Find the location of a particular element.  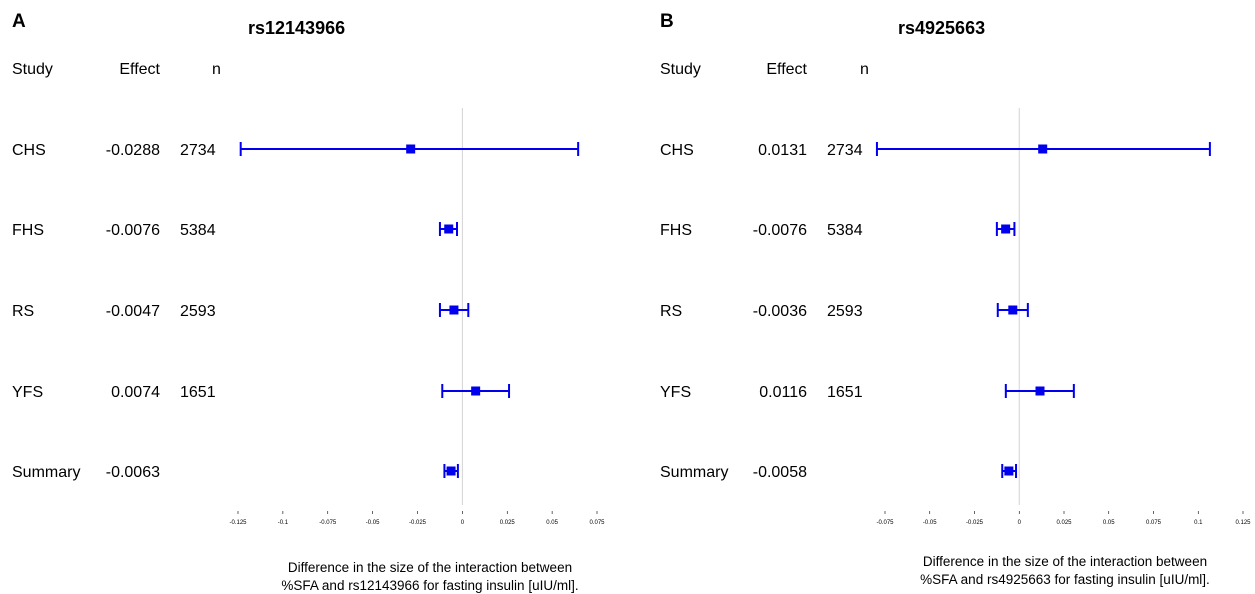

panel-a-row-4: Summary -0.0063 is located at coordinates (86, 472).